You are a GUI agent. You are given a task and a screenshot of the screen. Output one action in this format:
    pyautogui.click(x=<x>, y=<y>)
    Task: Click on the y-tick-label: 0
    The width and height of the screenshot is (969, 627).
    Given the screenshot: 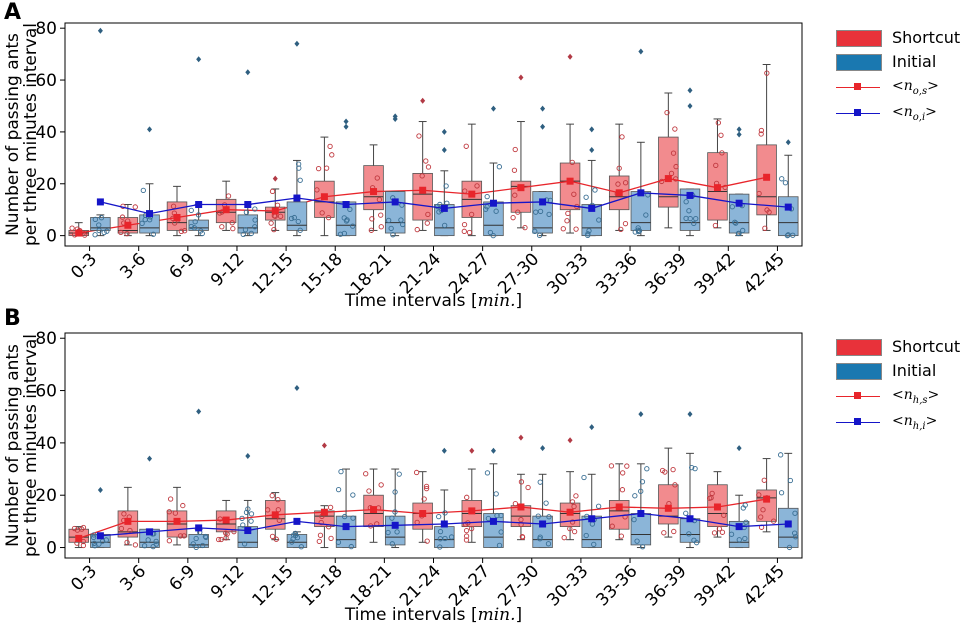 What is the action you would take?
    pyautogui.click(x=51, y=549)
    